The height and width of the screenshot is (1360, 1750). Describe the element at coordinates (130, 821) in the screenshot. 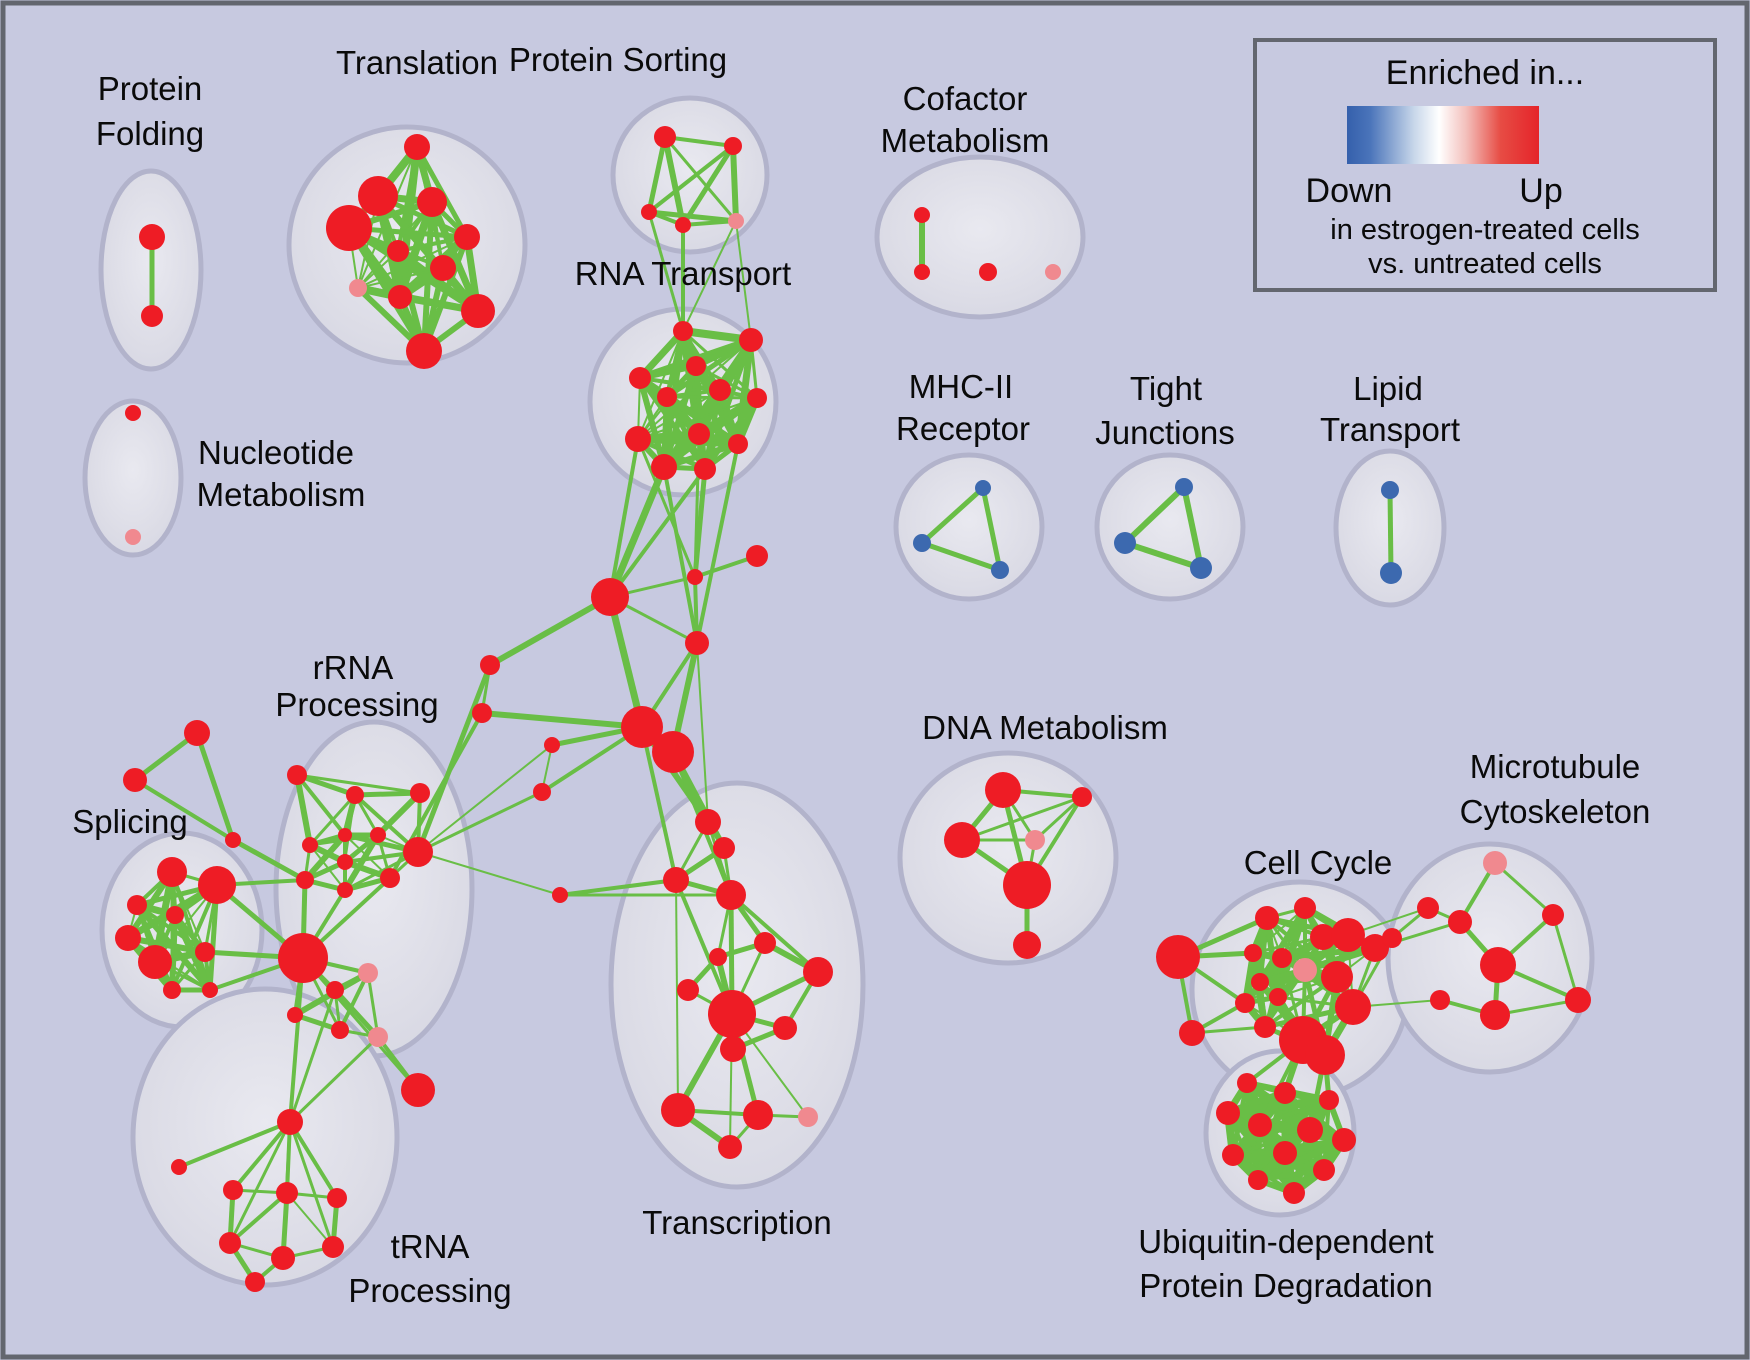

I see `cluster-label-sp-0: Splicing` at that location.